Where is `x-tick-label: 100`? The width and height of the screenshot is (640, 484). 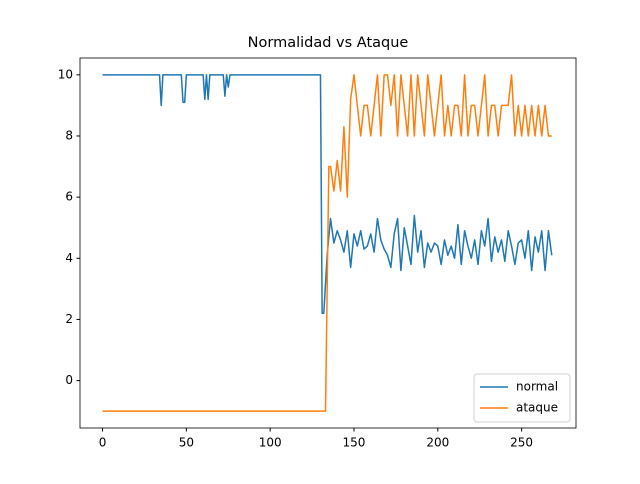 x-tick-label: 100 is located at coordinates (270, 443).